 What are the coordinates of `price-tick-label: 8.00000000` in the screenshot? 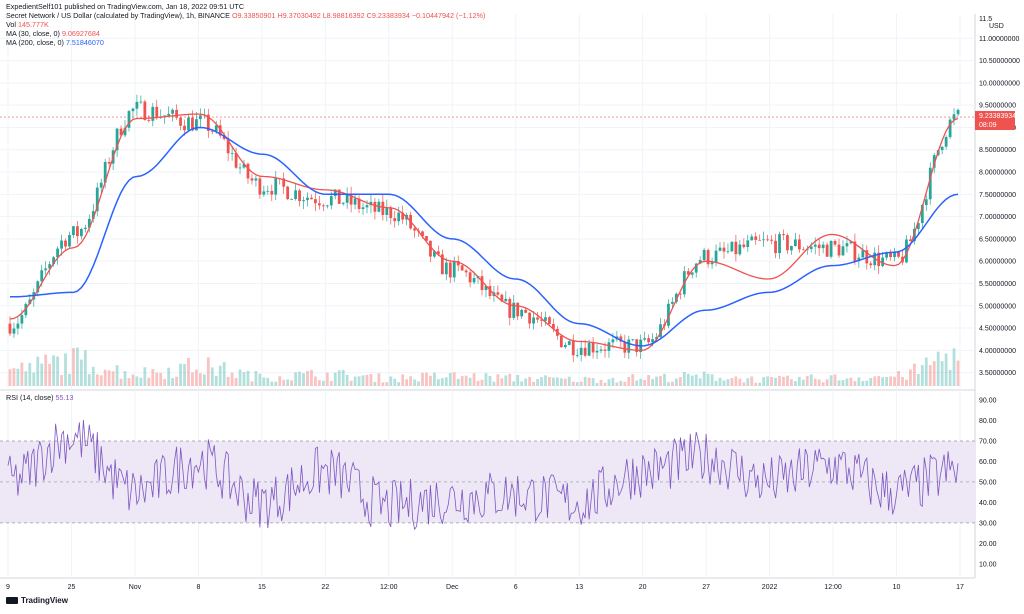 It's located at (997, 173).